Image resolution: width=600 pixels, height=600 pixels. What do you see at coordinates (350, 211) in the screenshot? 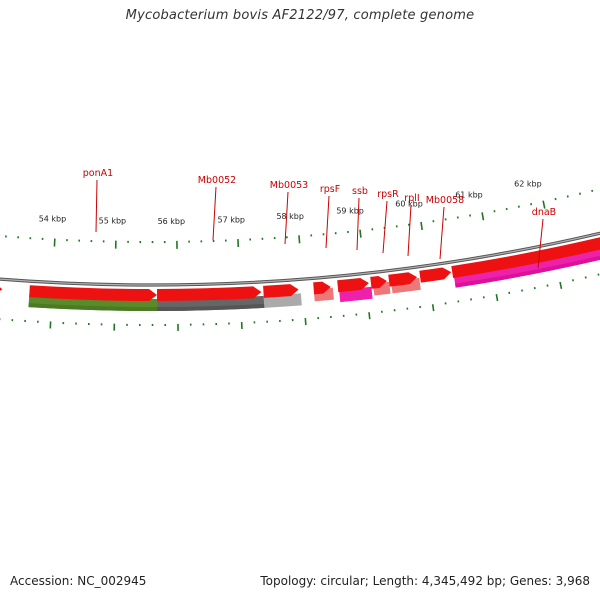
I see `scale-label: 59 kbp` at bounding box center [350, 211].